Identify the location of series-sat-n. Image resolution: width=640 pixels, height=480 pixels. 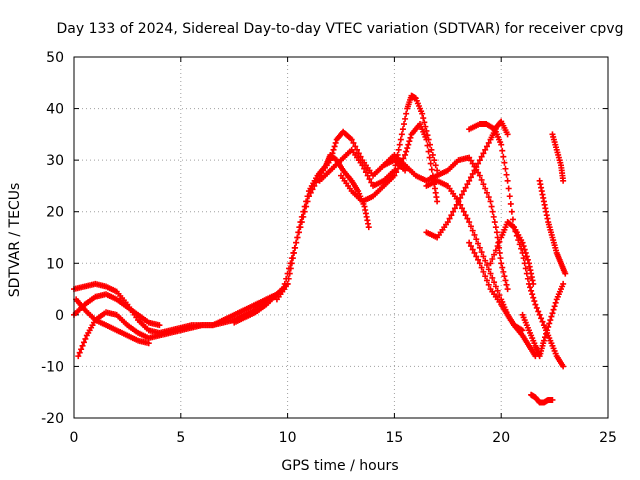
(502, 299).